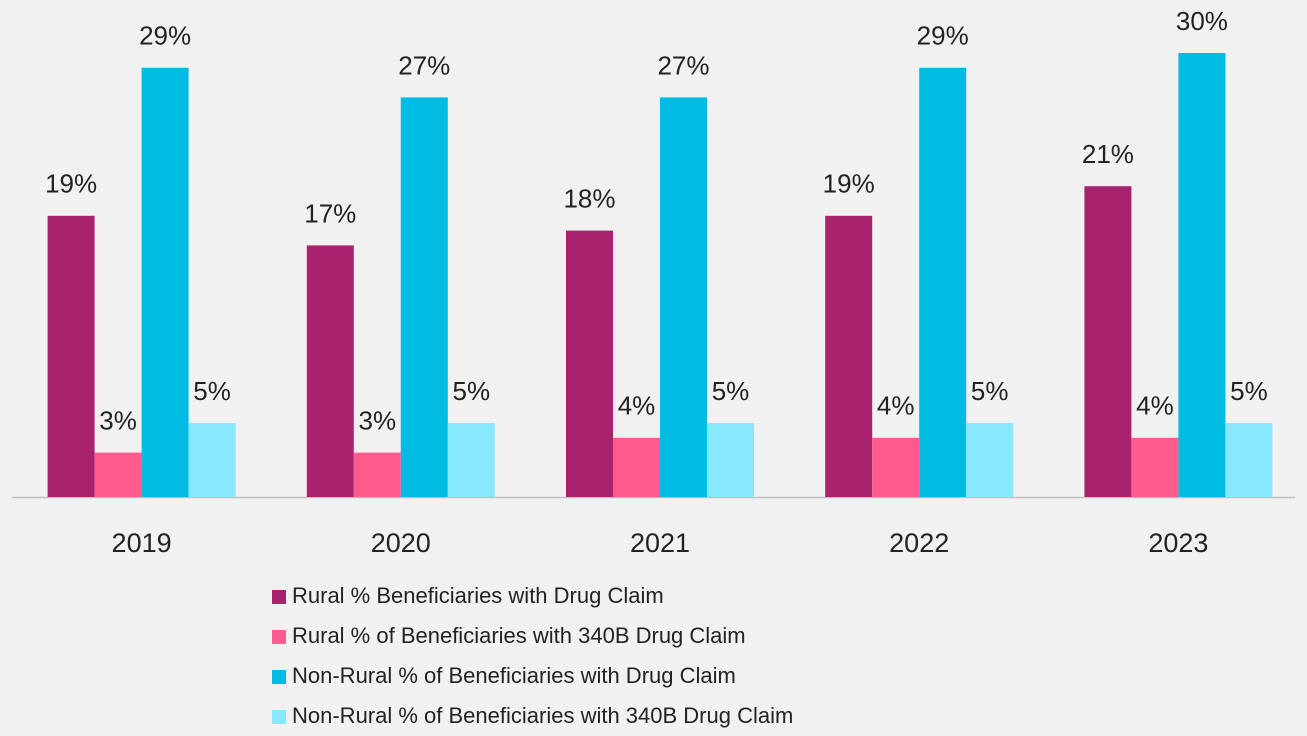 The height and width of the screenshot is (736, 1307). What do you see at coordinates (589, 198) in the screenshot?
I see `value-label: 18%` at bounding box center [589, 198].